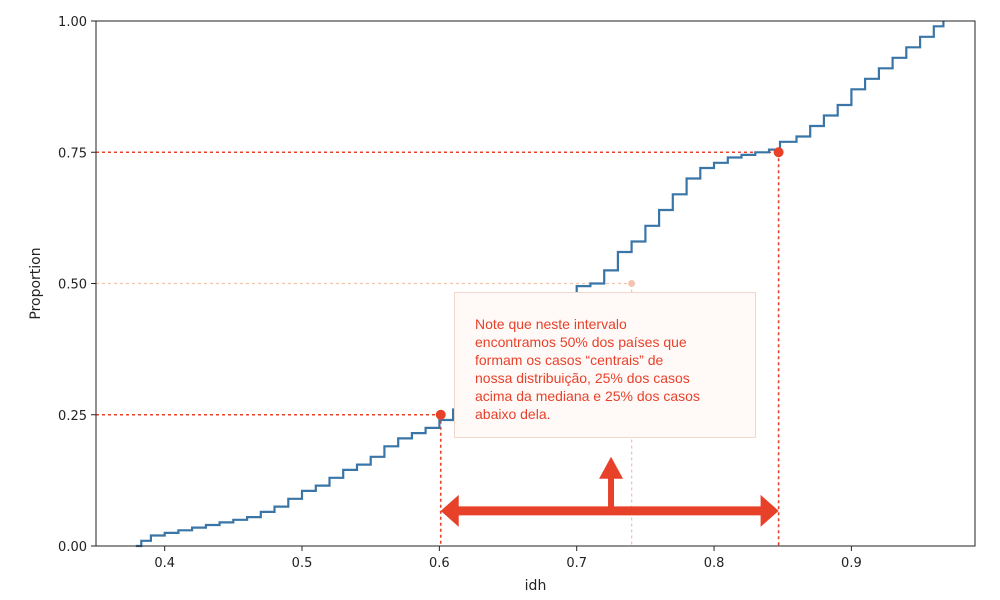 The width and height of the screenshot is (1000, 600). I want to click on y-tick-label: 1.00, so click(72, 22).